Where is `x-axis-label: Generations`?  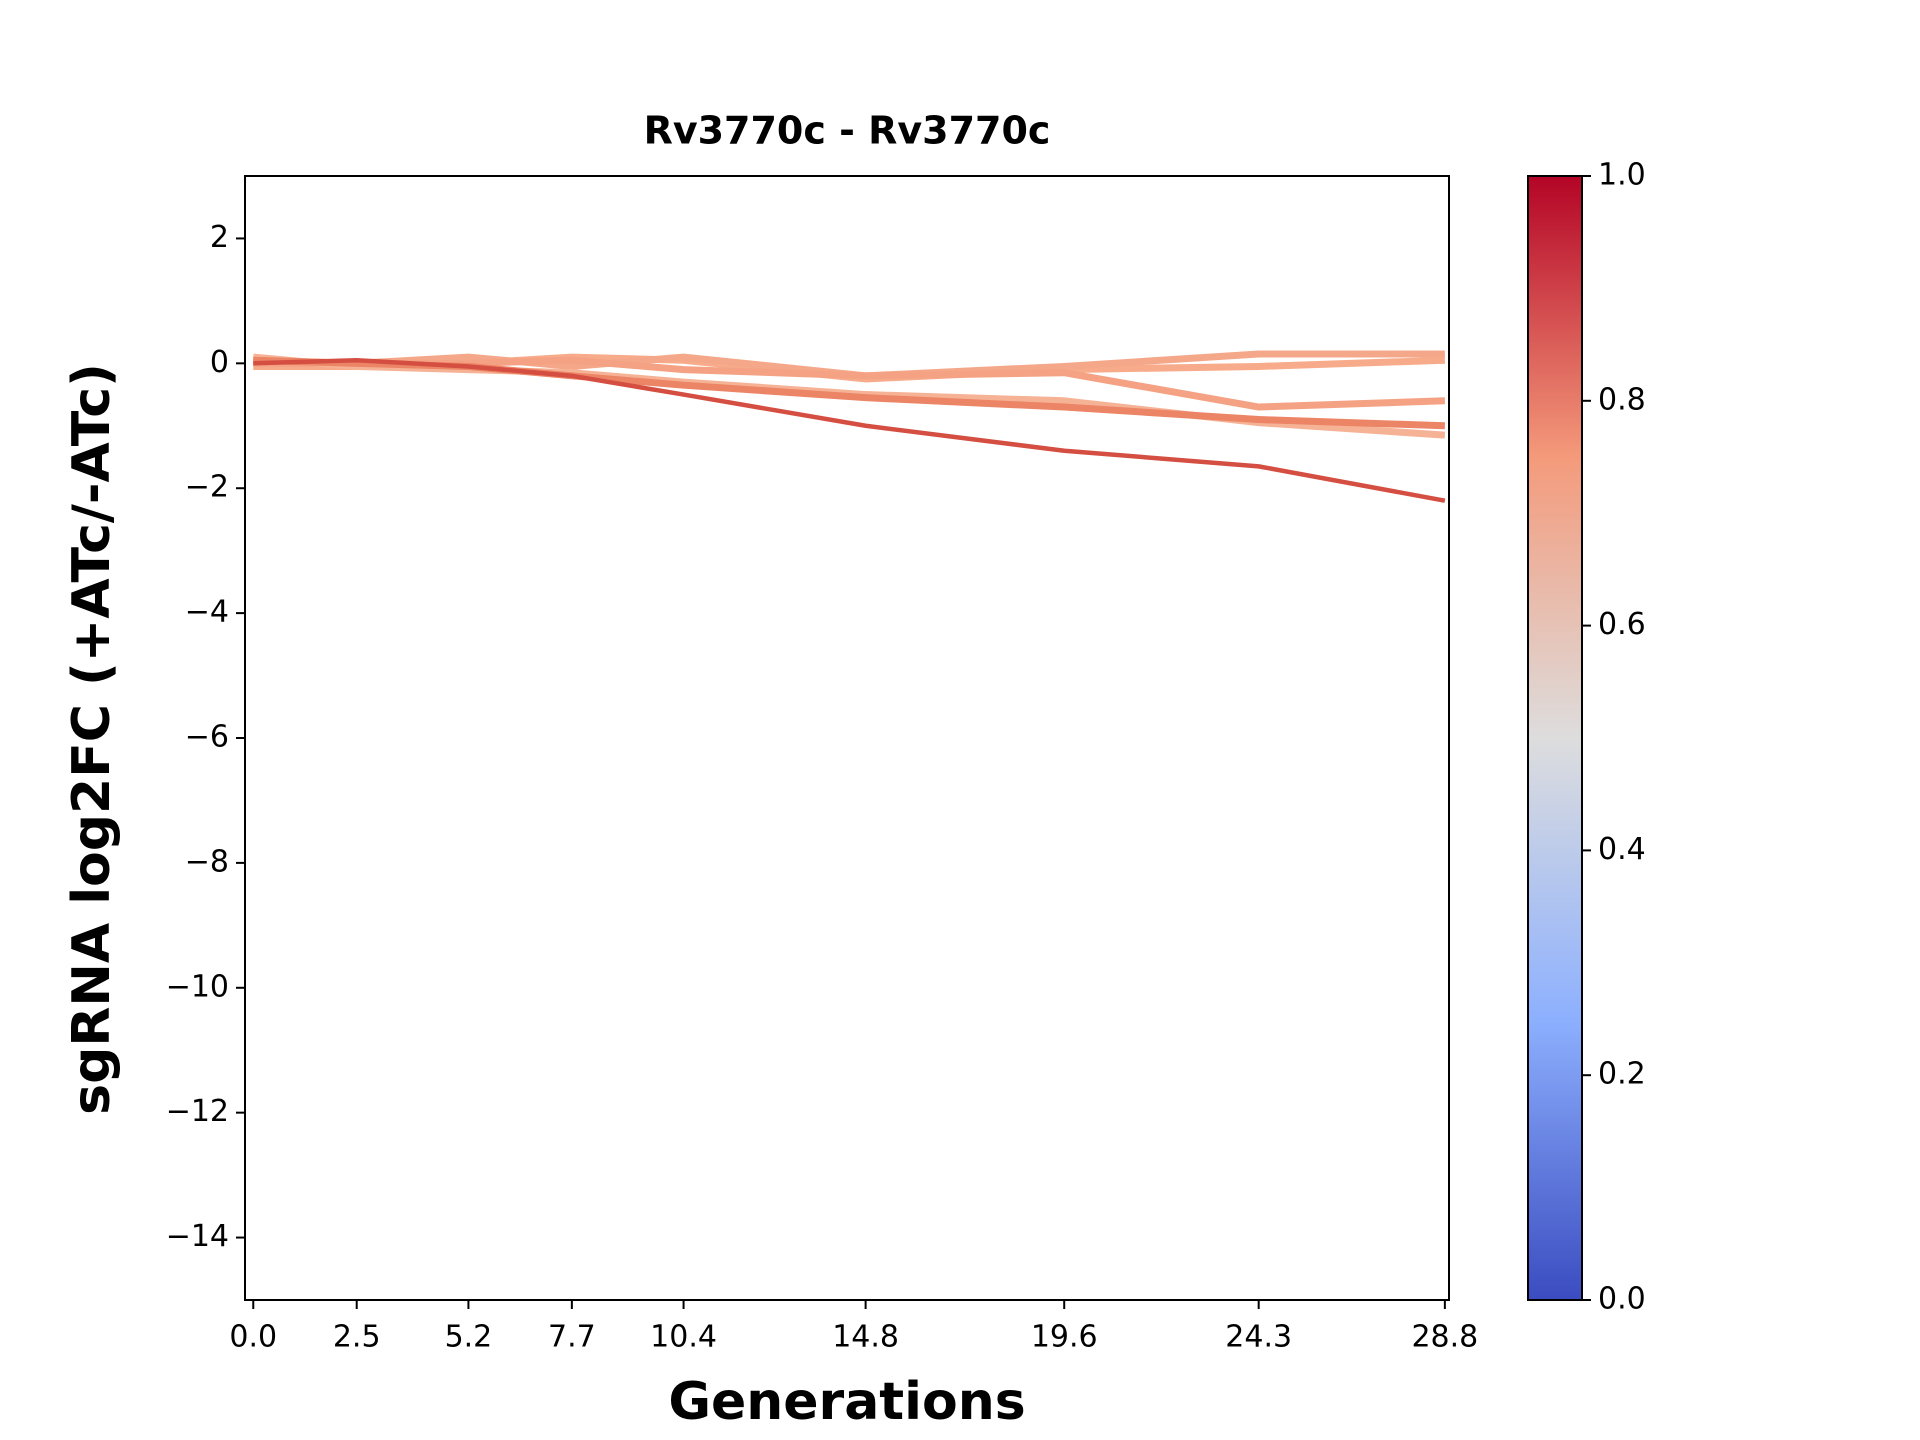
x-axis-label: Generations is located at coordinates (846, 1402).